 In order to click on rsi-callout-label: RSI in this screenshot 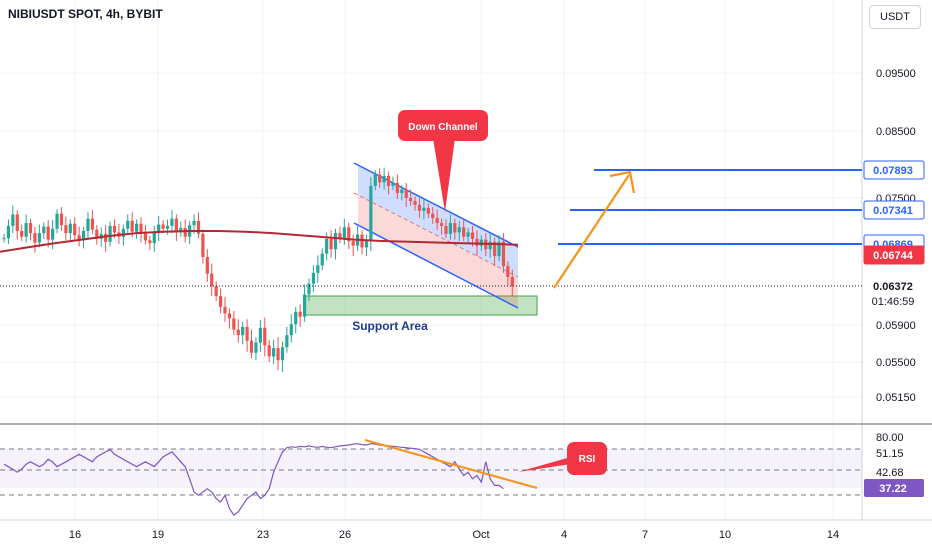, I will do `click(587, 459)`.